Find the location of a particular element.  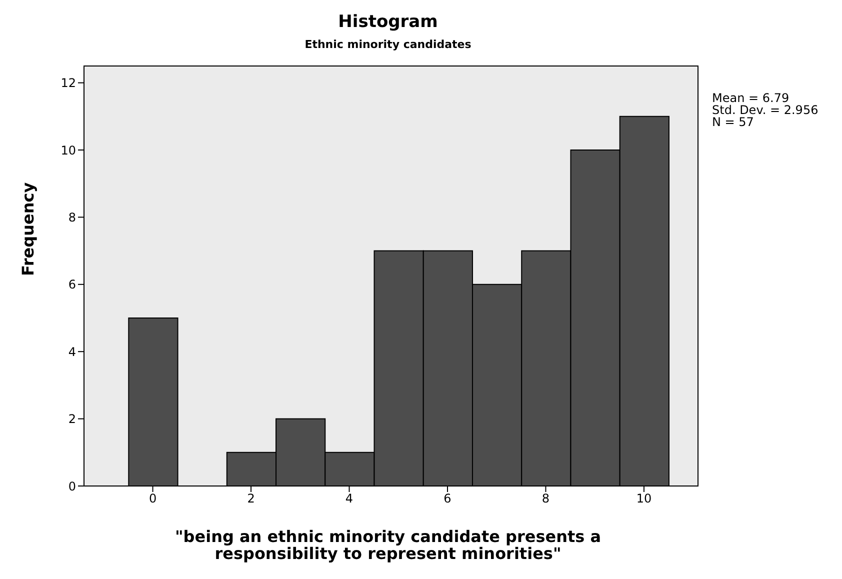

x-tick-label: 6 is located at coordinates (448, 499).